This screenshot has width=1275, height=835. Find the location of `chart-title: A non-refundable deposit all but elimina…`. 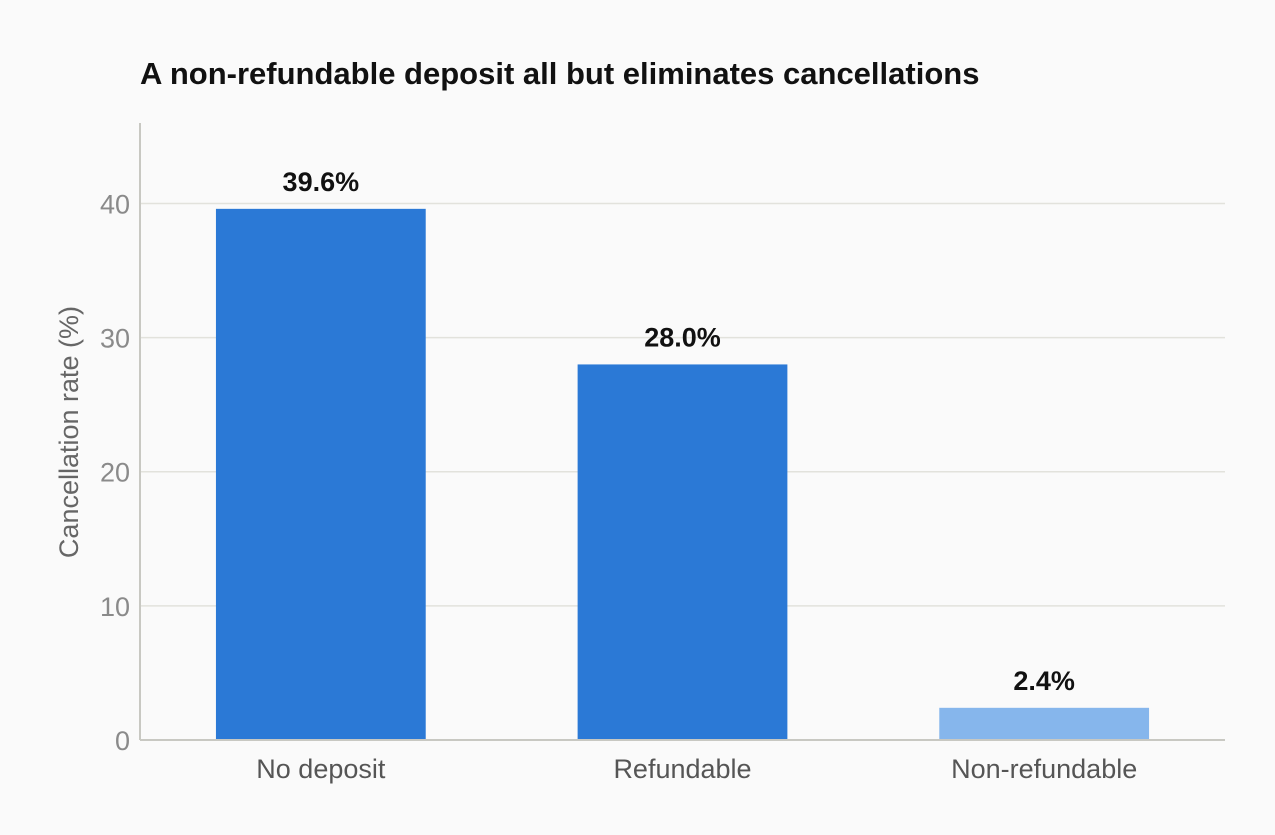

chart-title: A non-refundable deposit all but elimina… is located at coordinates (559, 73).